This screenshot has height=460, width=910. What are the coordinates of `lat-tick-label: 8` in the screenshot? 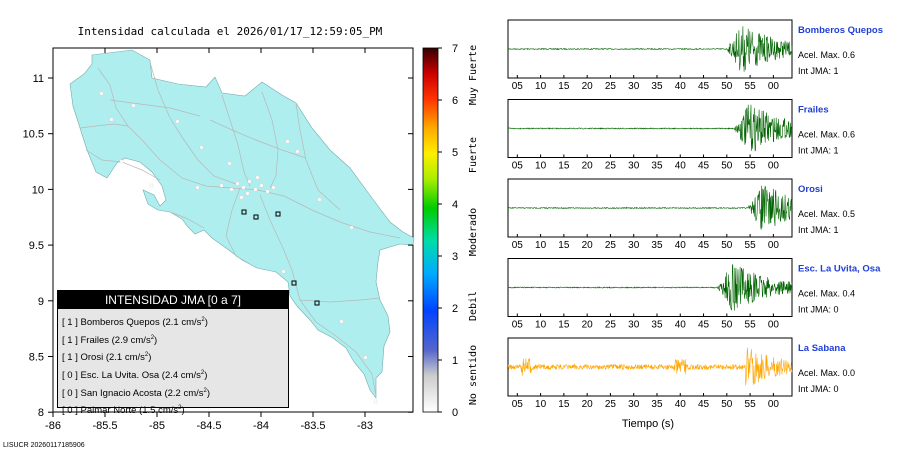 It's located at (41, 413).